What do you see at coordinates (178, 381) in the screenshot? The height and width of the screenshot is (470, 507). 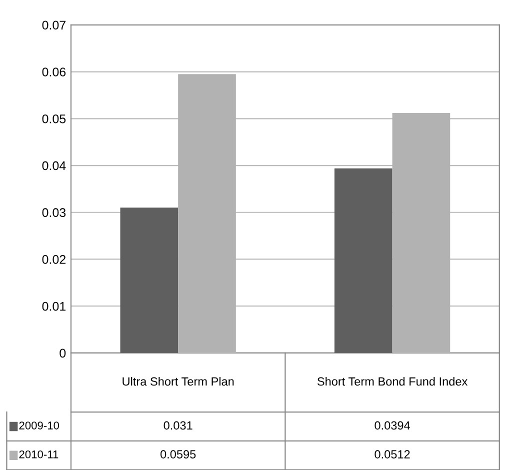 I see `x-tick-label: Ultra Short Term Plan` at bounding box center [178, 381].